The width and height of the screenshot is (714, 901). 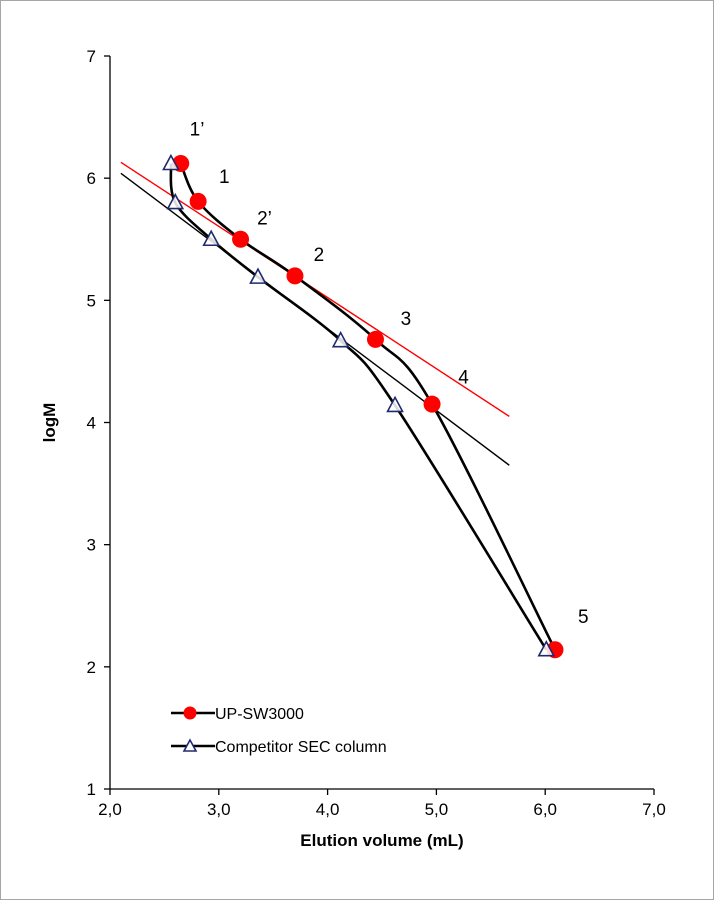 What do you see at coordinates (583, 617) in the screenshot?
I see `point-label: 5` at bounding box center [583, 617].